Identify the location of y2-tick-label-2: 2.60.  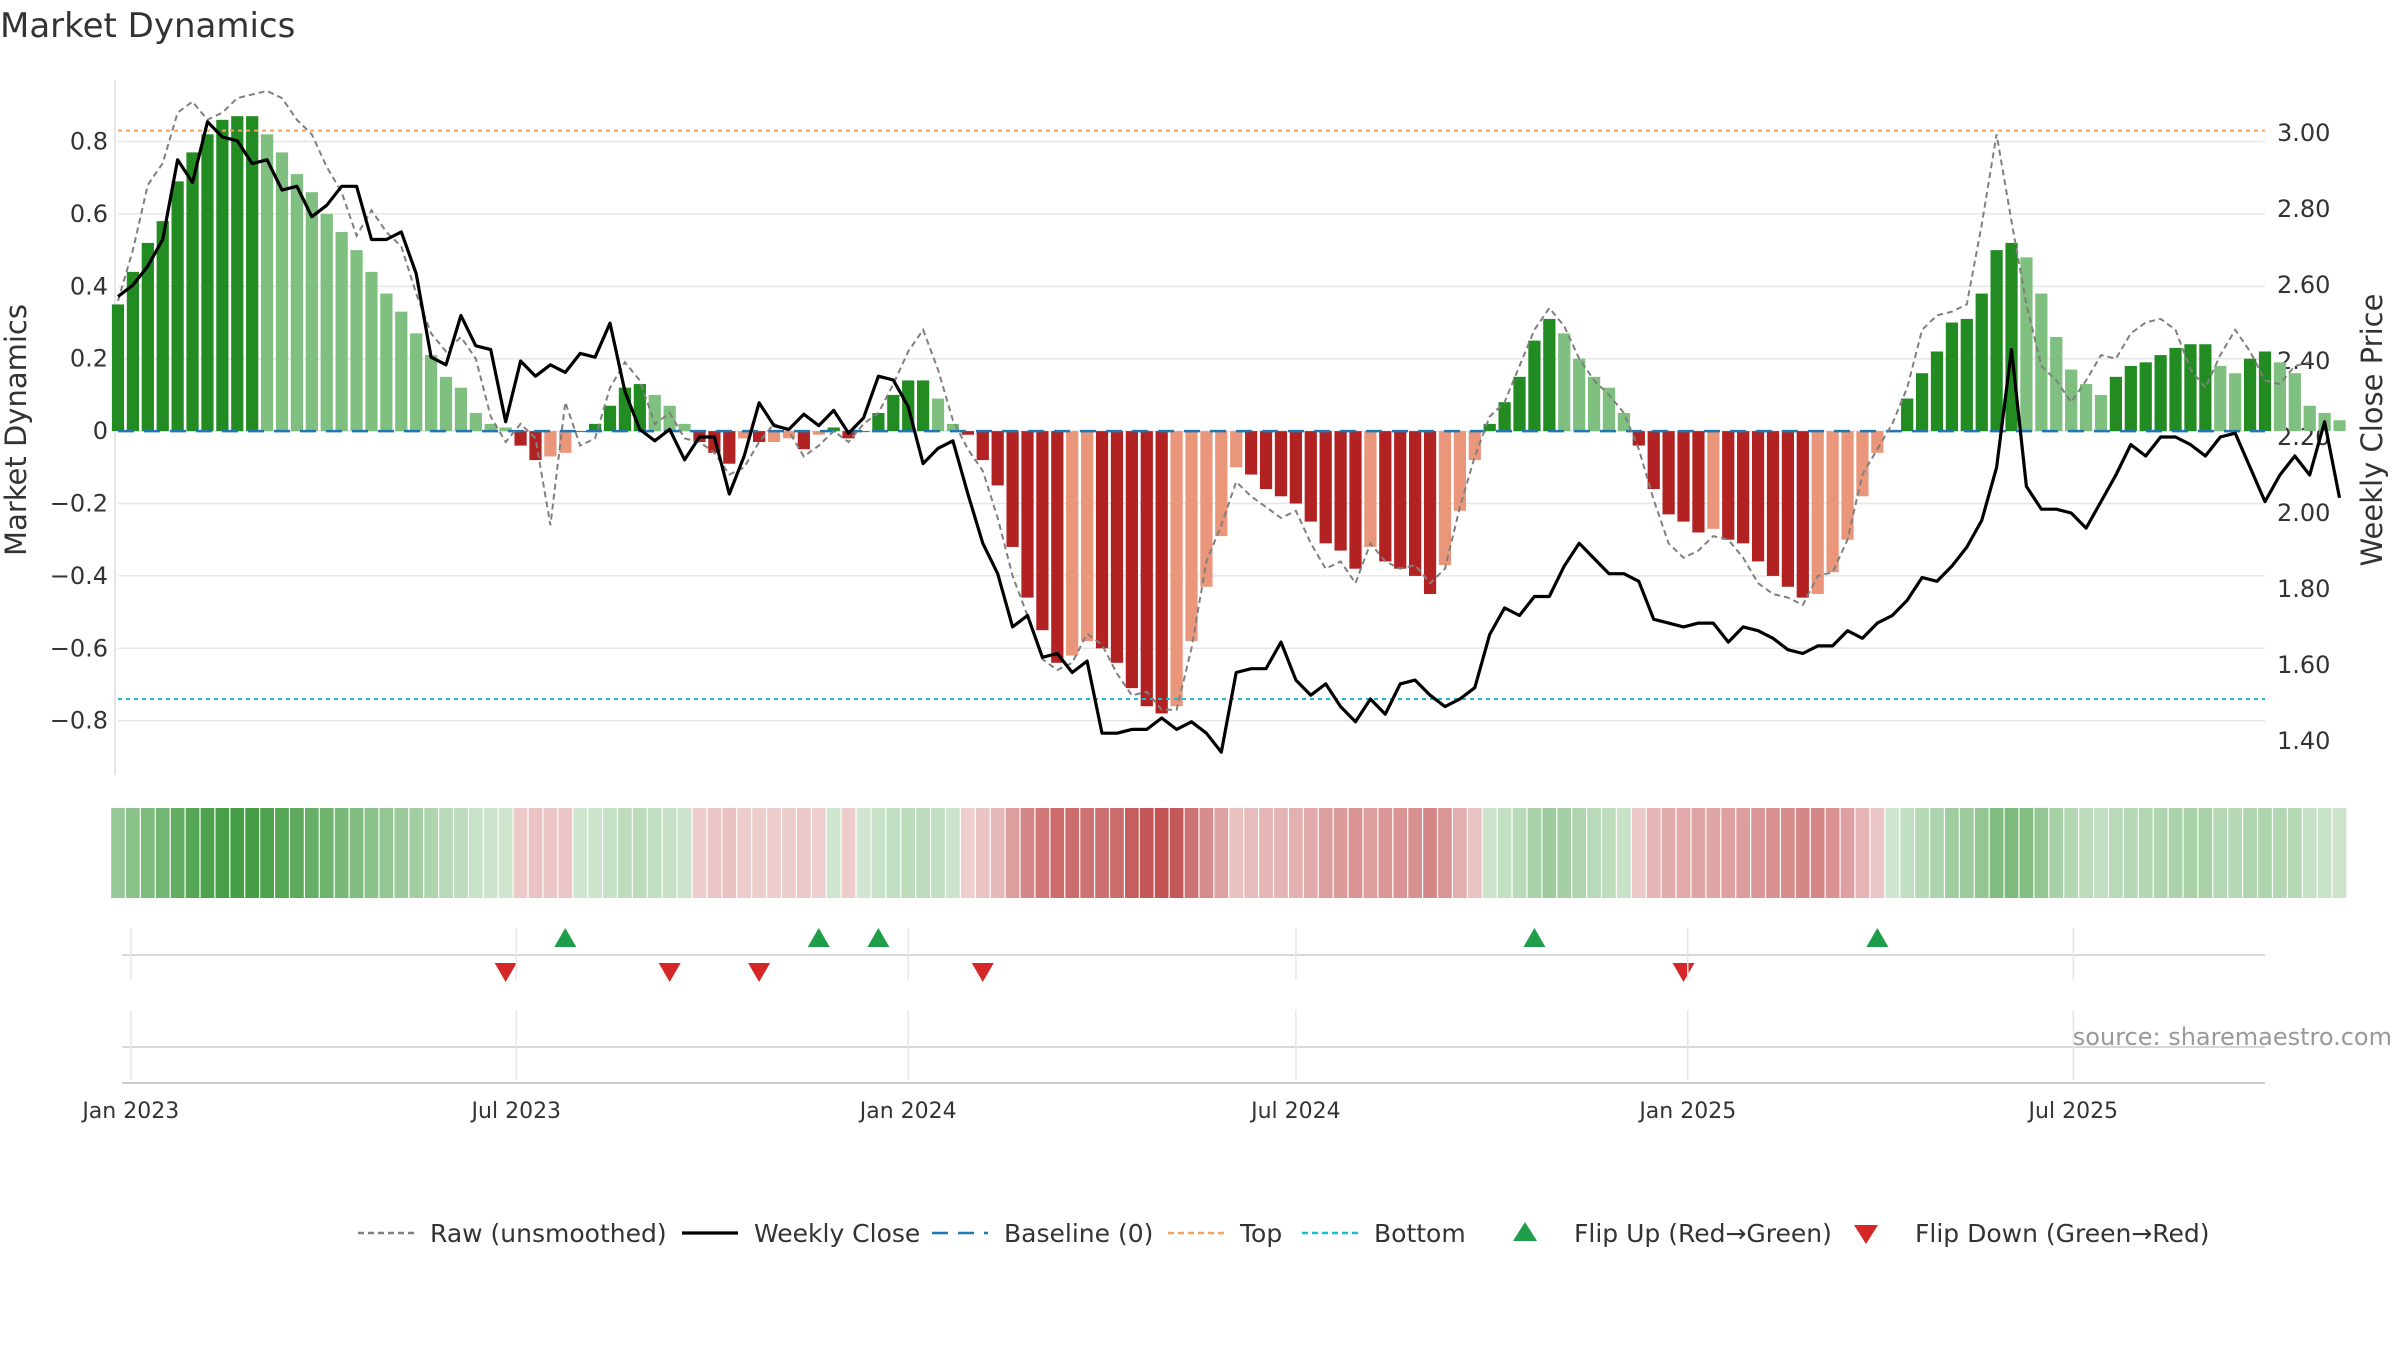
(2303, 285).